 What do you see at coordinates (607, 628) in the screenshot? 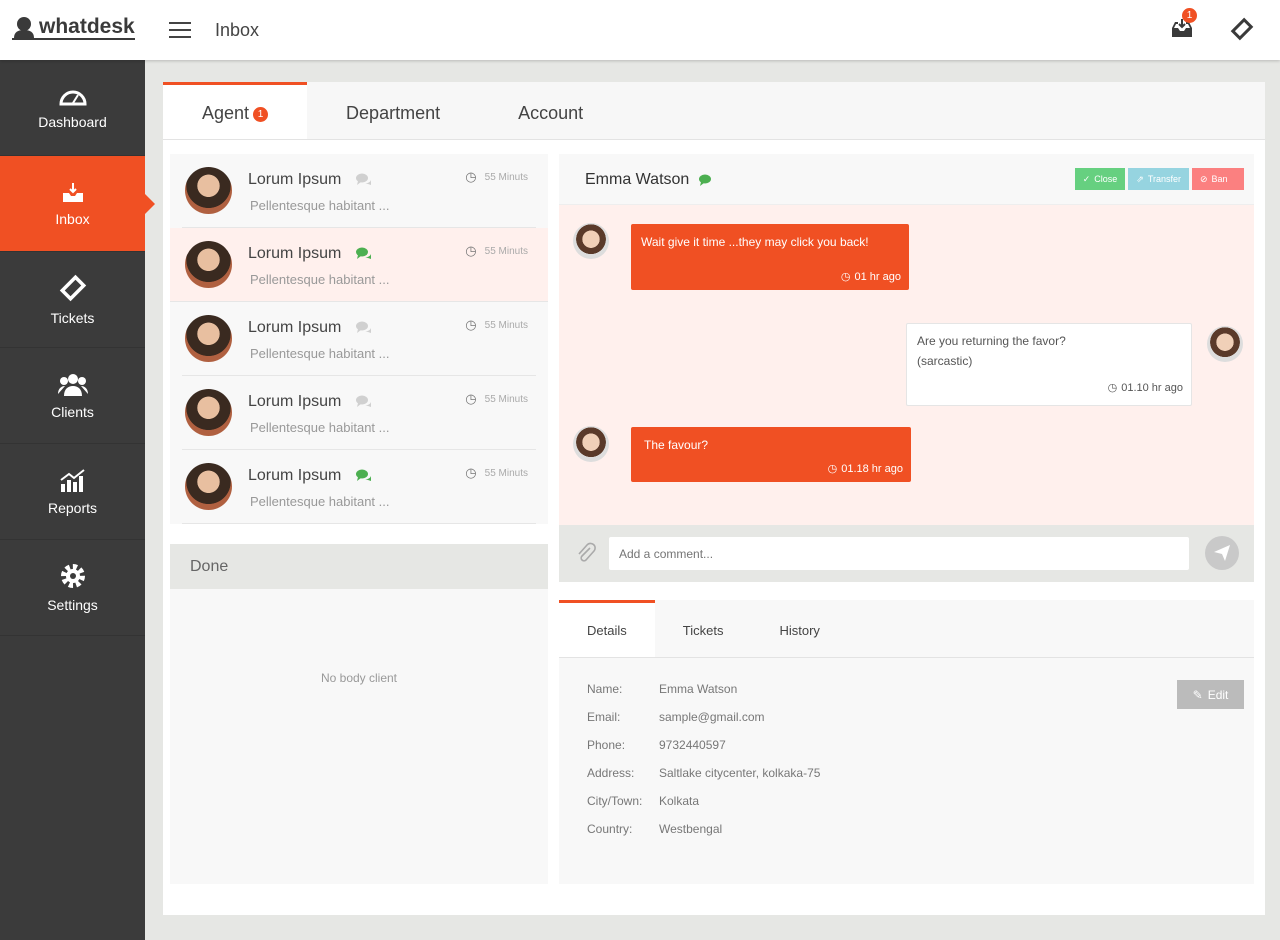
I see `tab-details: Details` at bounding box center [607, 628].